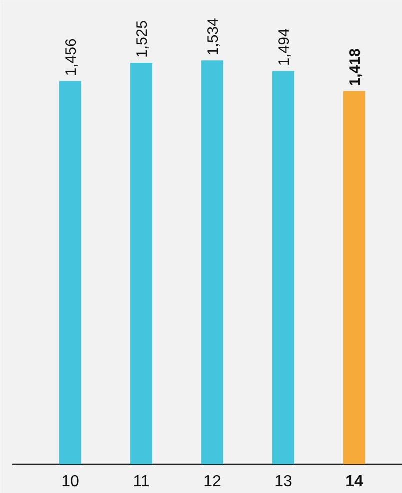  I want to click on x-tick-label: 10, so click(71, 482).